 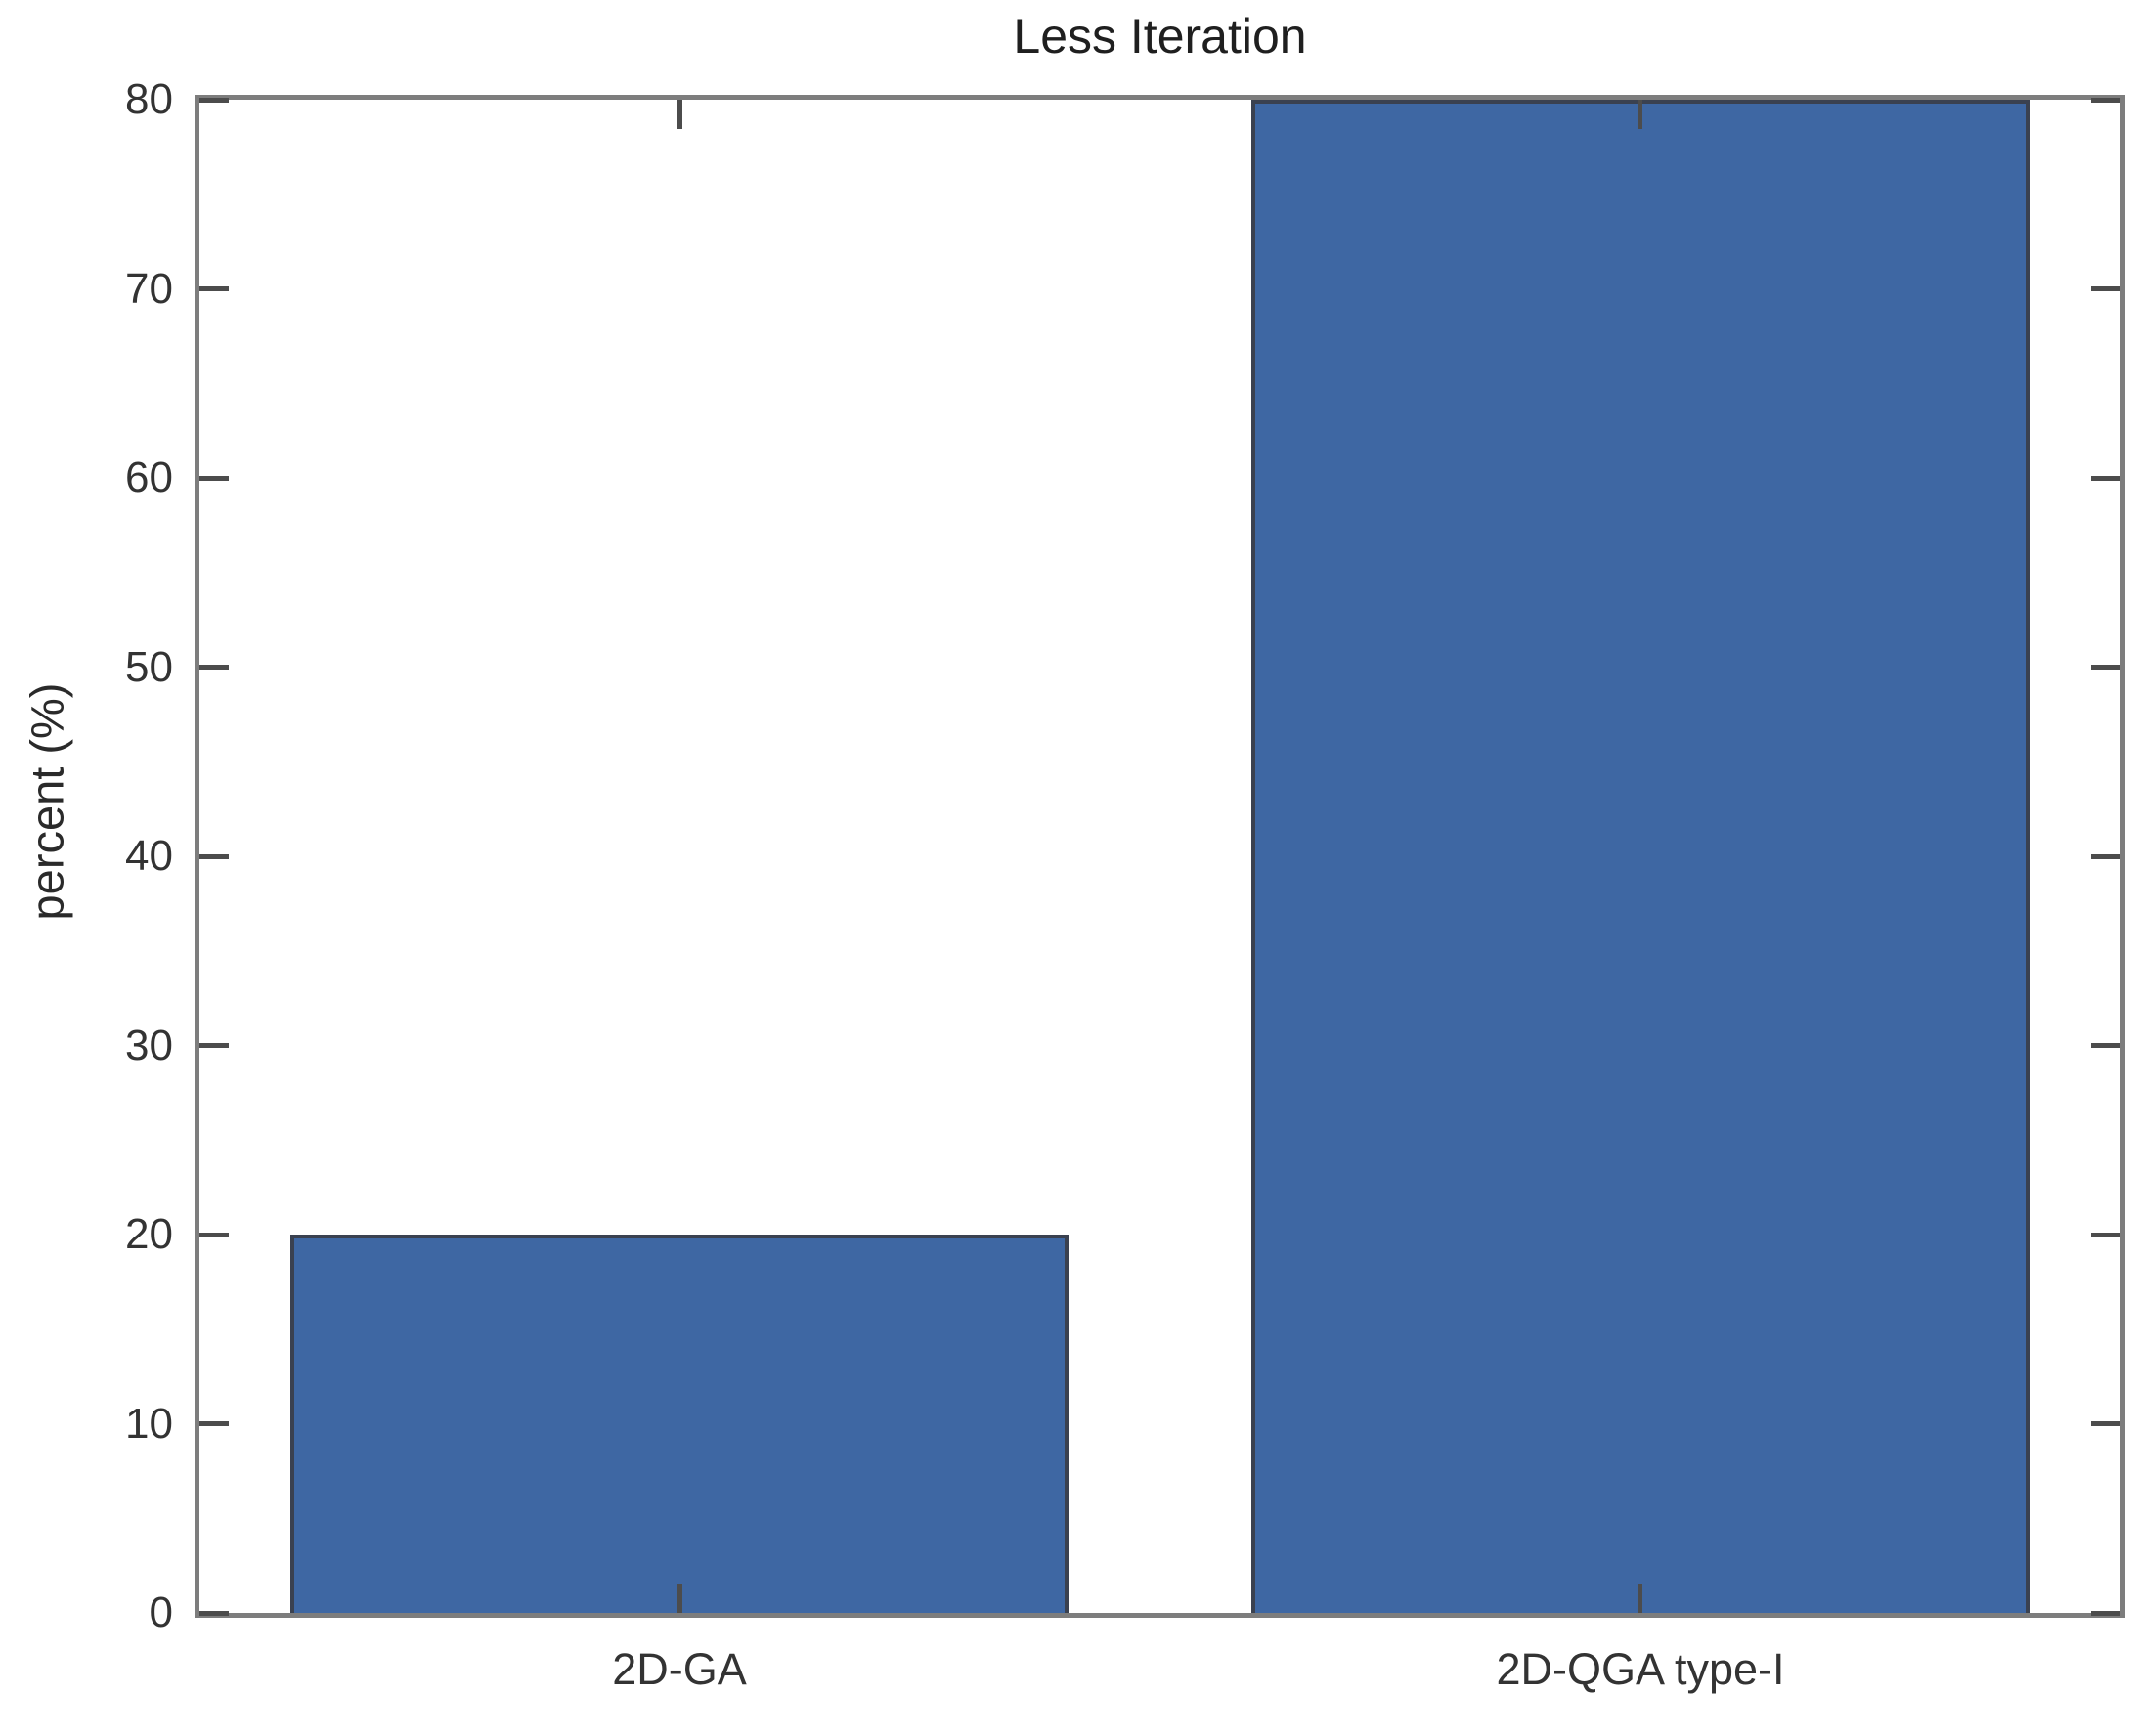 I want to click on y-tick-label-10: 10, so click(x=149, y=1424).